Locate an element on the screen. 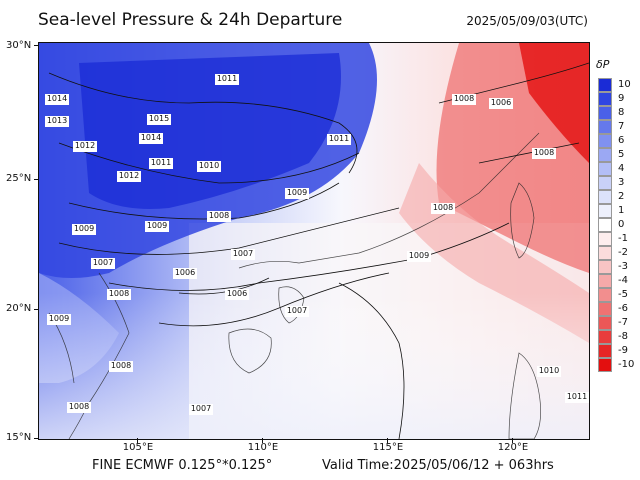  colorbar-label: 3 is located at coordinates (621, 182).